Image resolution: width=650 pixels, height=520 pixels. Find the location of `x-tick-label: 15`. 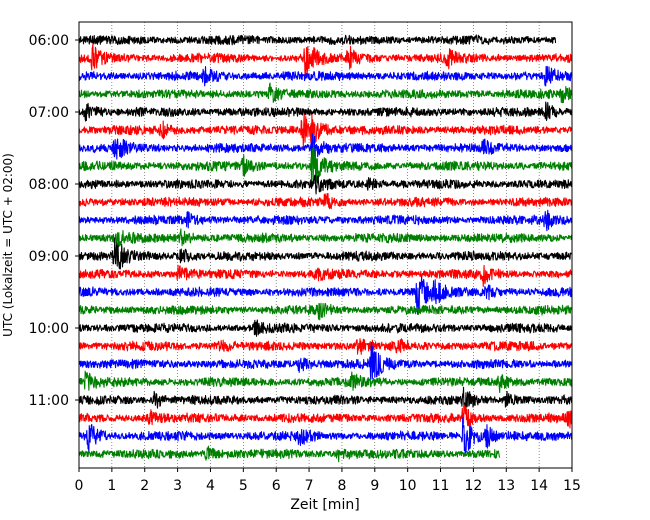

x-tick-label: 15 is located at coordinates (572, 486).